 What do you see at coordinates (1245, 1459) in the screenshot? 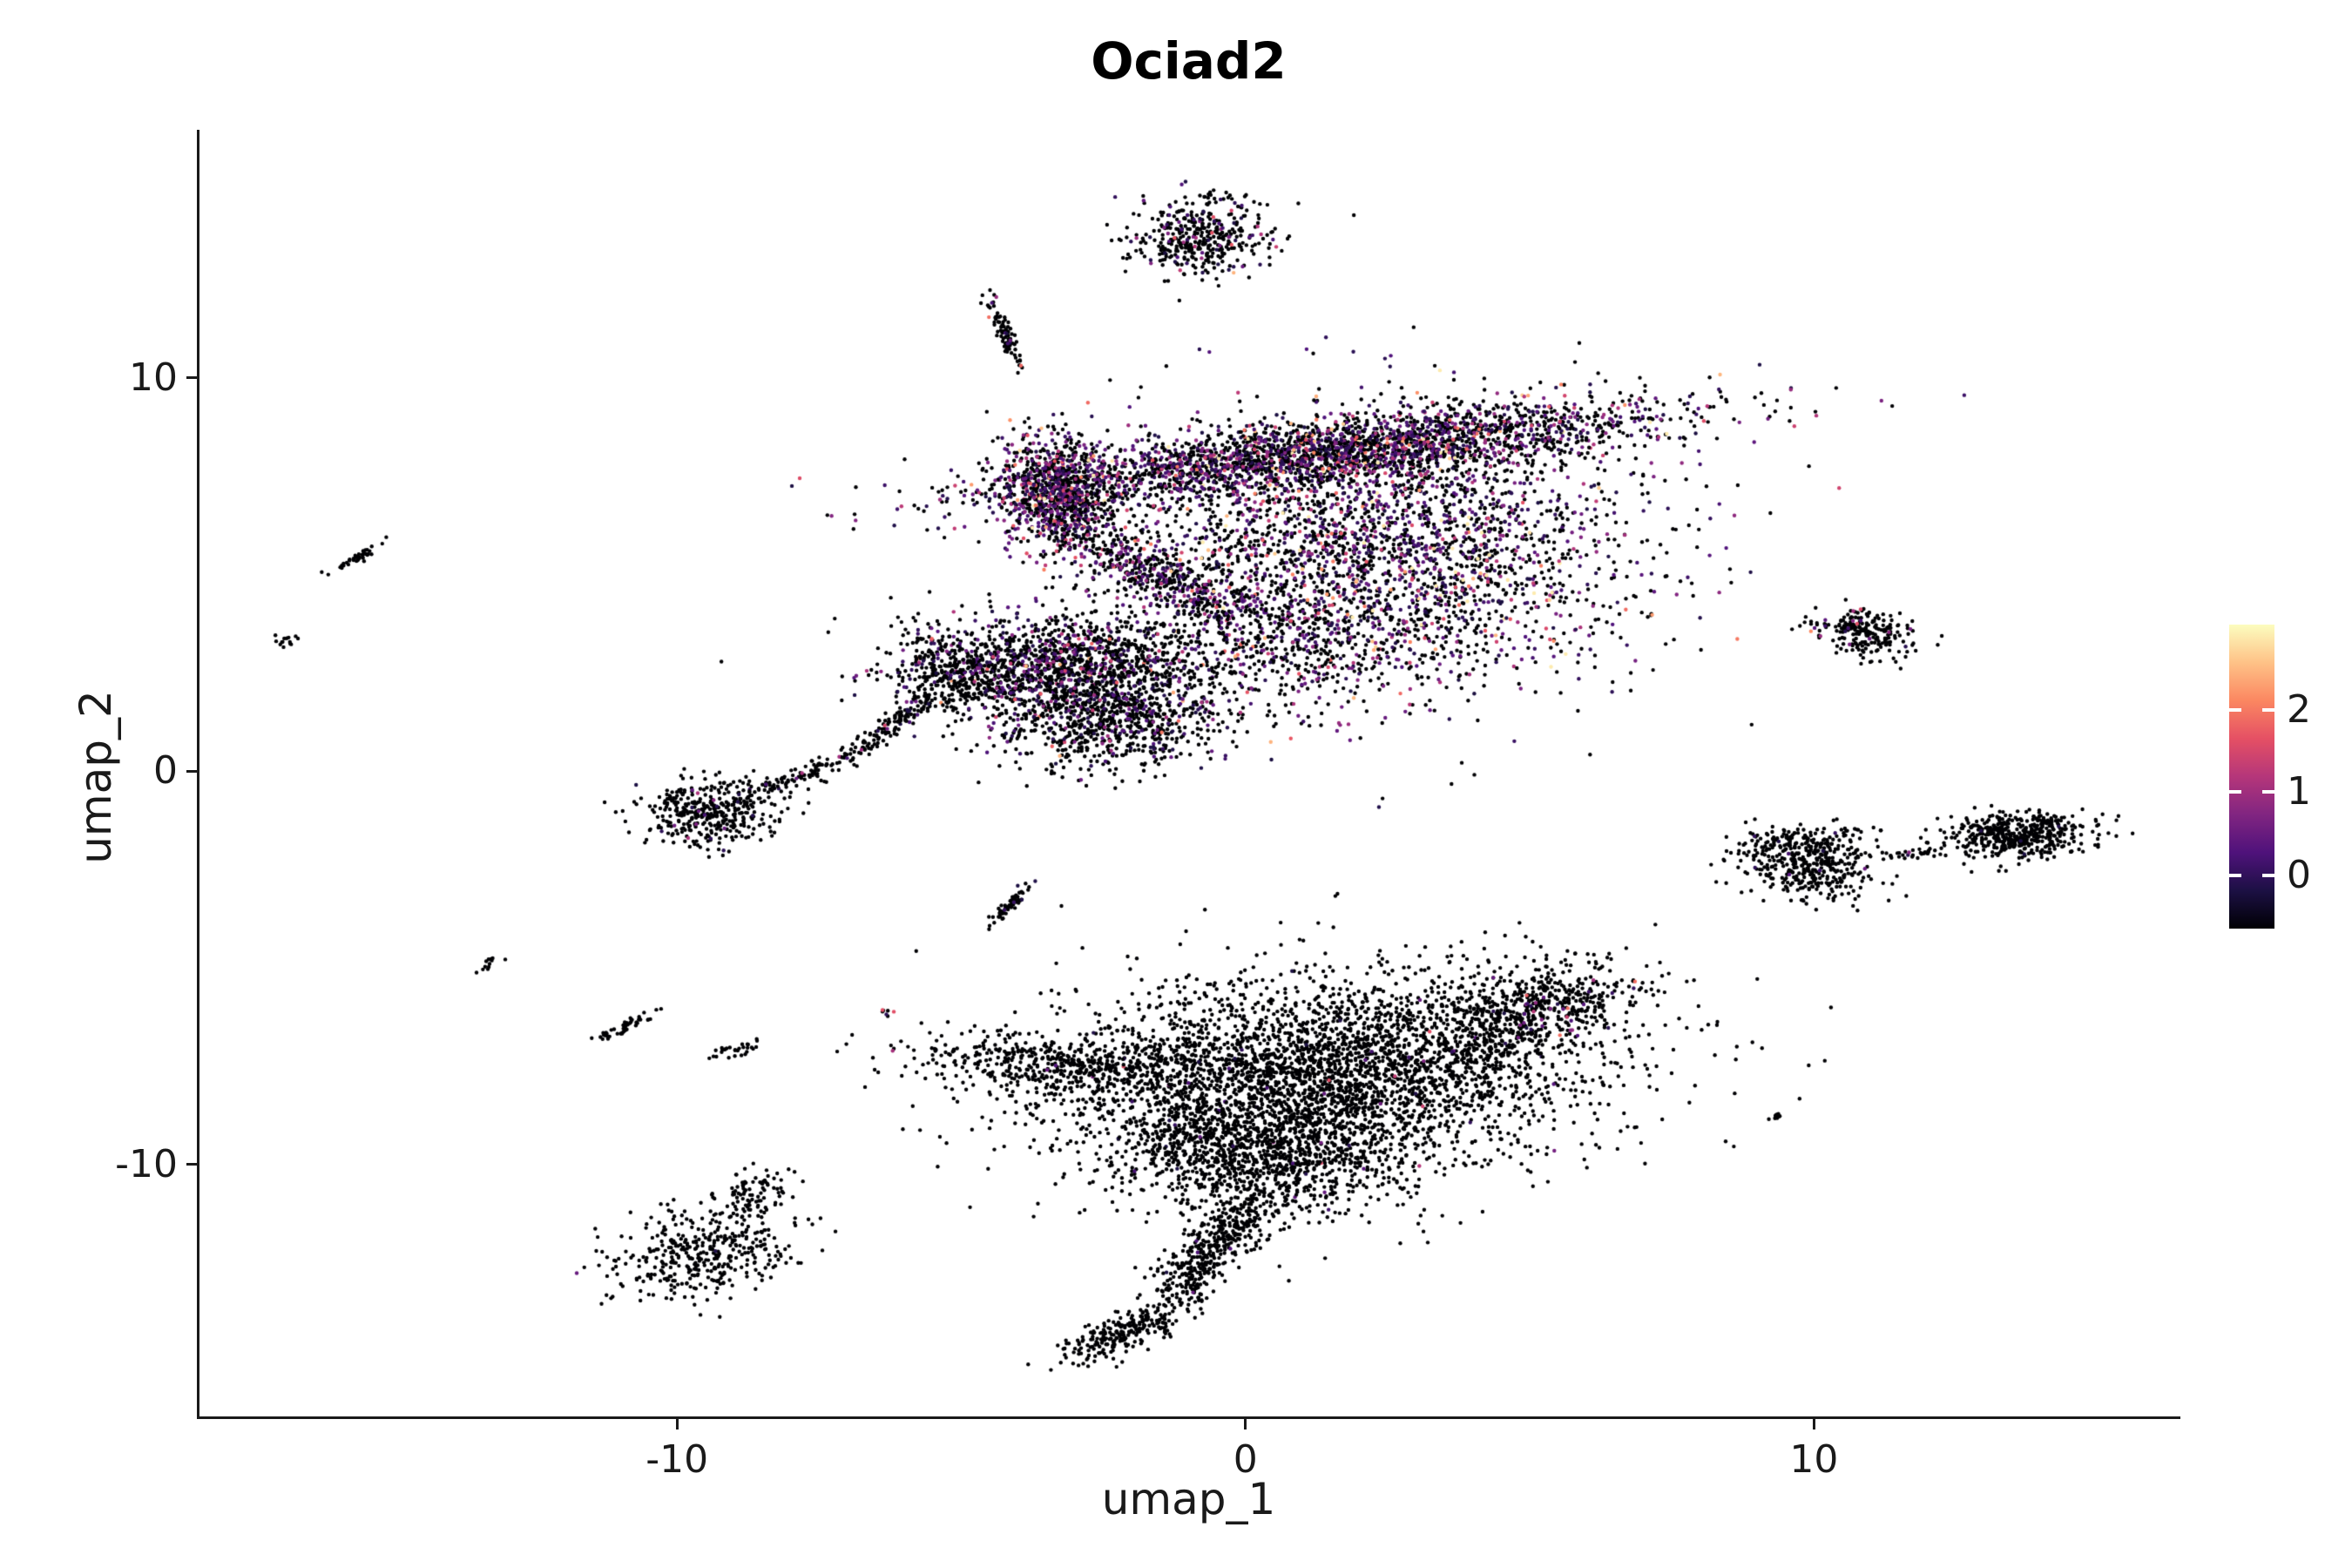
I see `x-tick-label: 0` at bounding box center [1245, 1459].